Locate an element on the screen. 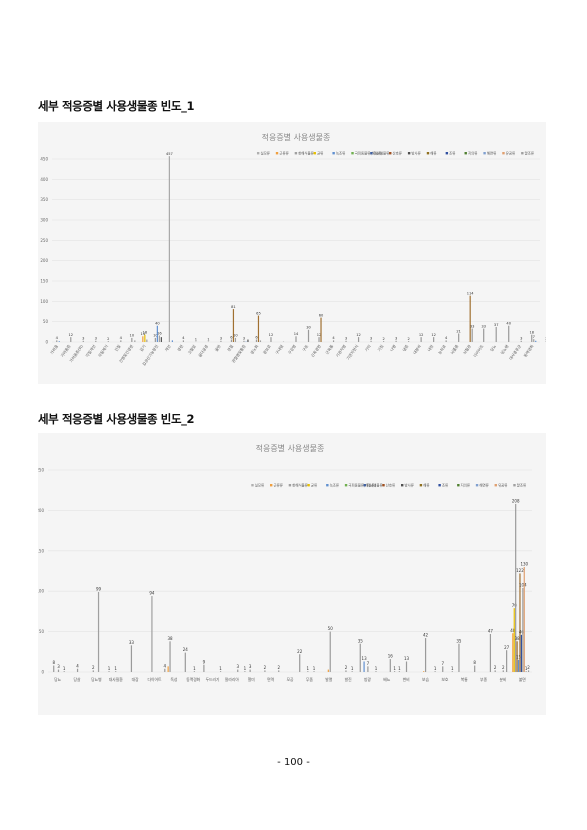 Image resolution: width=587 pixels, height=830 pixels. y-tick-label-8: 400 is located at coordinates (44, 179).